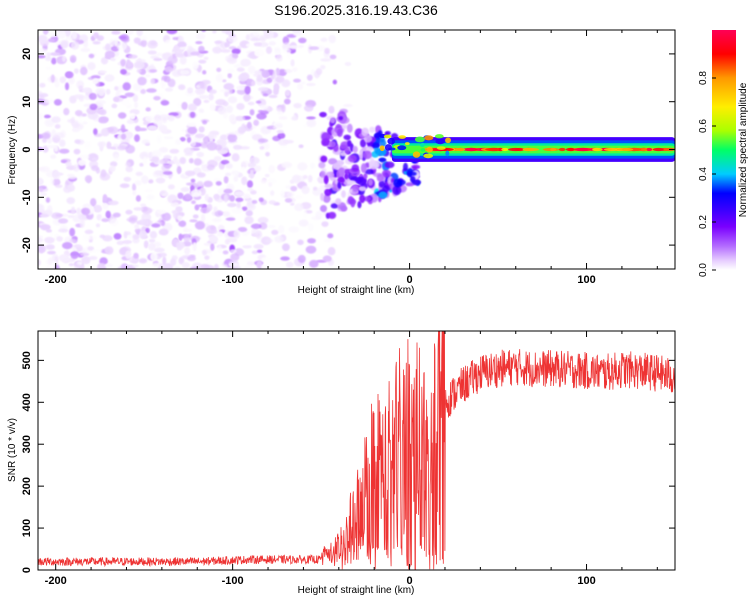 The image size is (750, 600). I want to click on y-tick-label: 10, so click(27, 102).